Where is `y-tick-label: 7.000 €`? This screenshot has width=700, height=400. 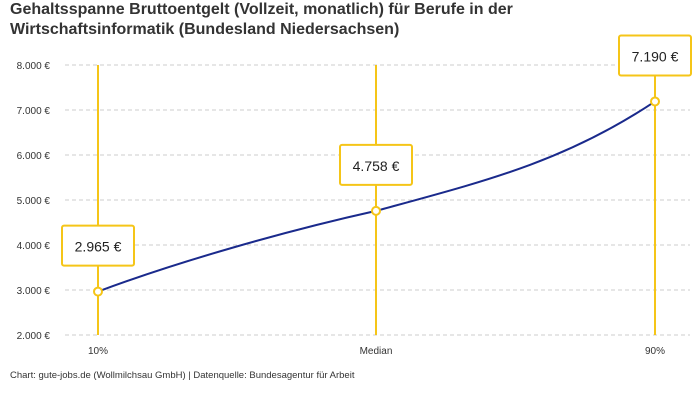
y-tick-label: 7.000 € is located at coordinates (34, 111).